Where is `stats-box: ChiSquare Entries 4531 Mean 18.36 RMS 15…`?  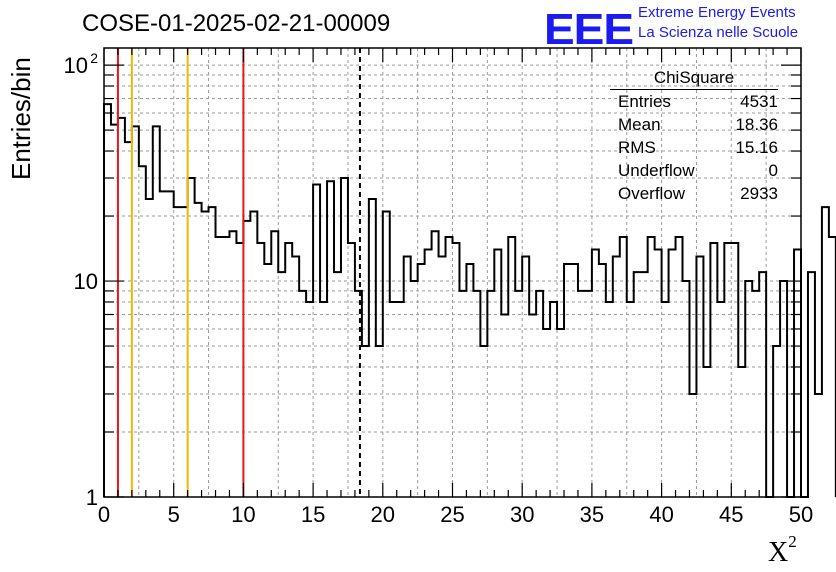
stats-box: ChiSquare Entries 4531 Mean 18.36 RMS 15… is located at coordinates (694, 136).